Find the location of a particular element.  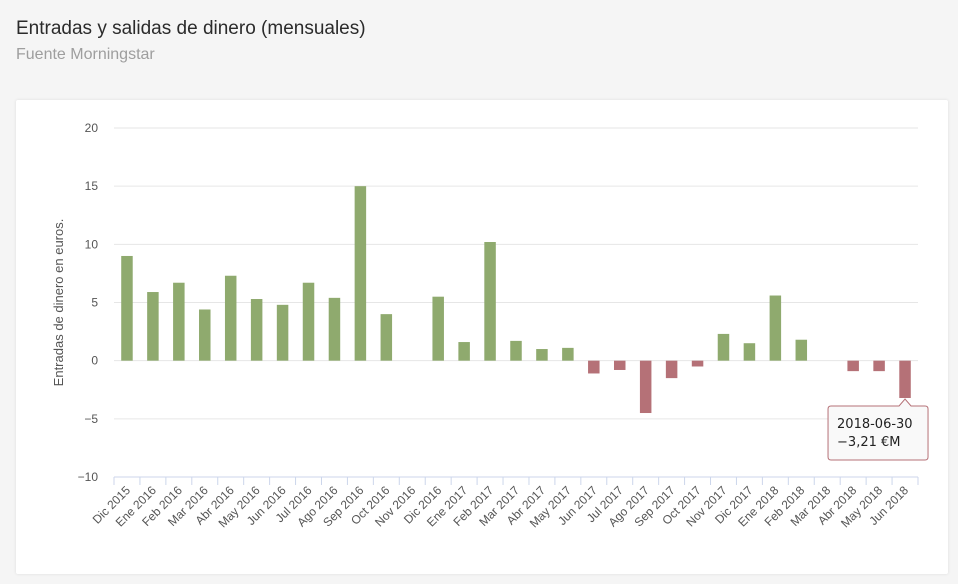

y-tick-label: 10 is located at coordinates (92, 244).